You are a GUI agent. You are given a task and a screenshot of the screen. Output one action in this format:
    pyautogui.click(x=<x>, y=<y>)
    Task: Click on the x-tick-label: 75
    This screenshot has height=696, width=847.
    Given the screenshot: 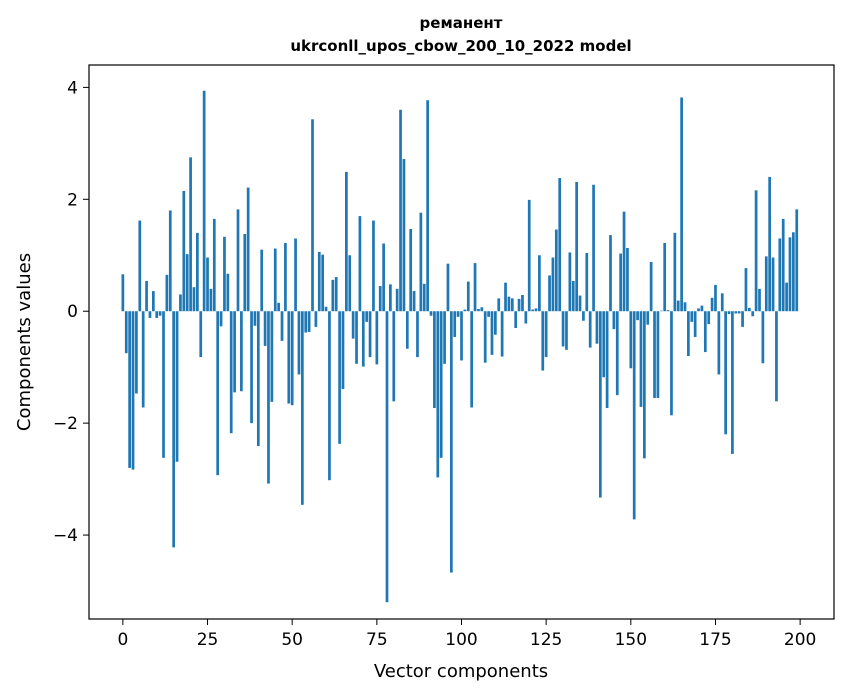 What is the action you would take?
    pyautogui.click(x=377, y=640)
    